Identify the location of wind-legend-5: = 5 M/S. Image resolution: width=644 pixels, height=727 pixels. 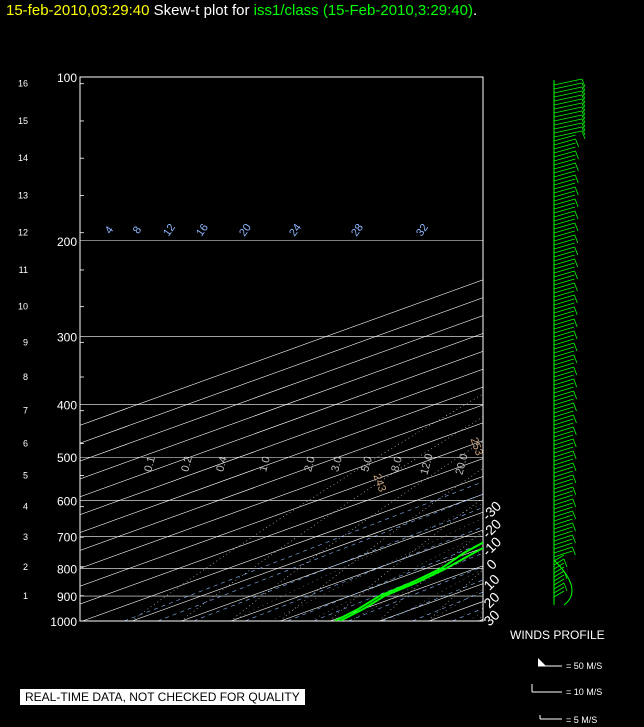
(582, 720).